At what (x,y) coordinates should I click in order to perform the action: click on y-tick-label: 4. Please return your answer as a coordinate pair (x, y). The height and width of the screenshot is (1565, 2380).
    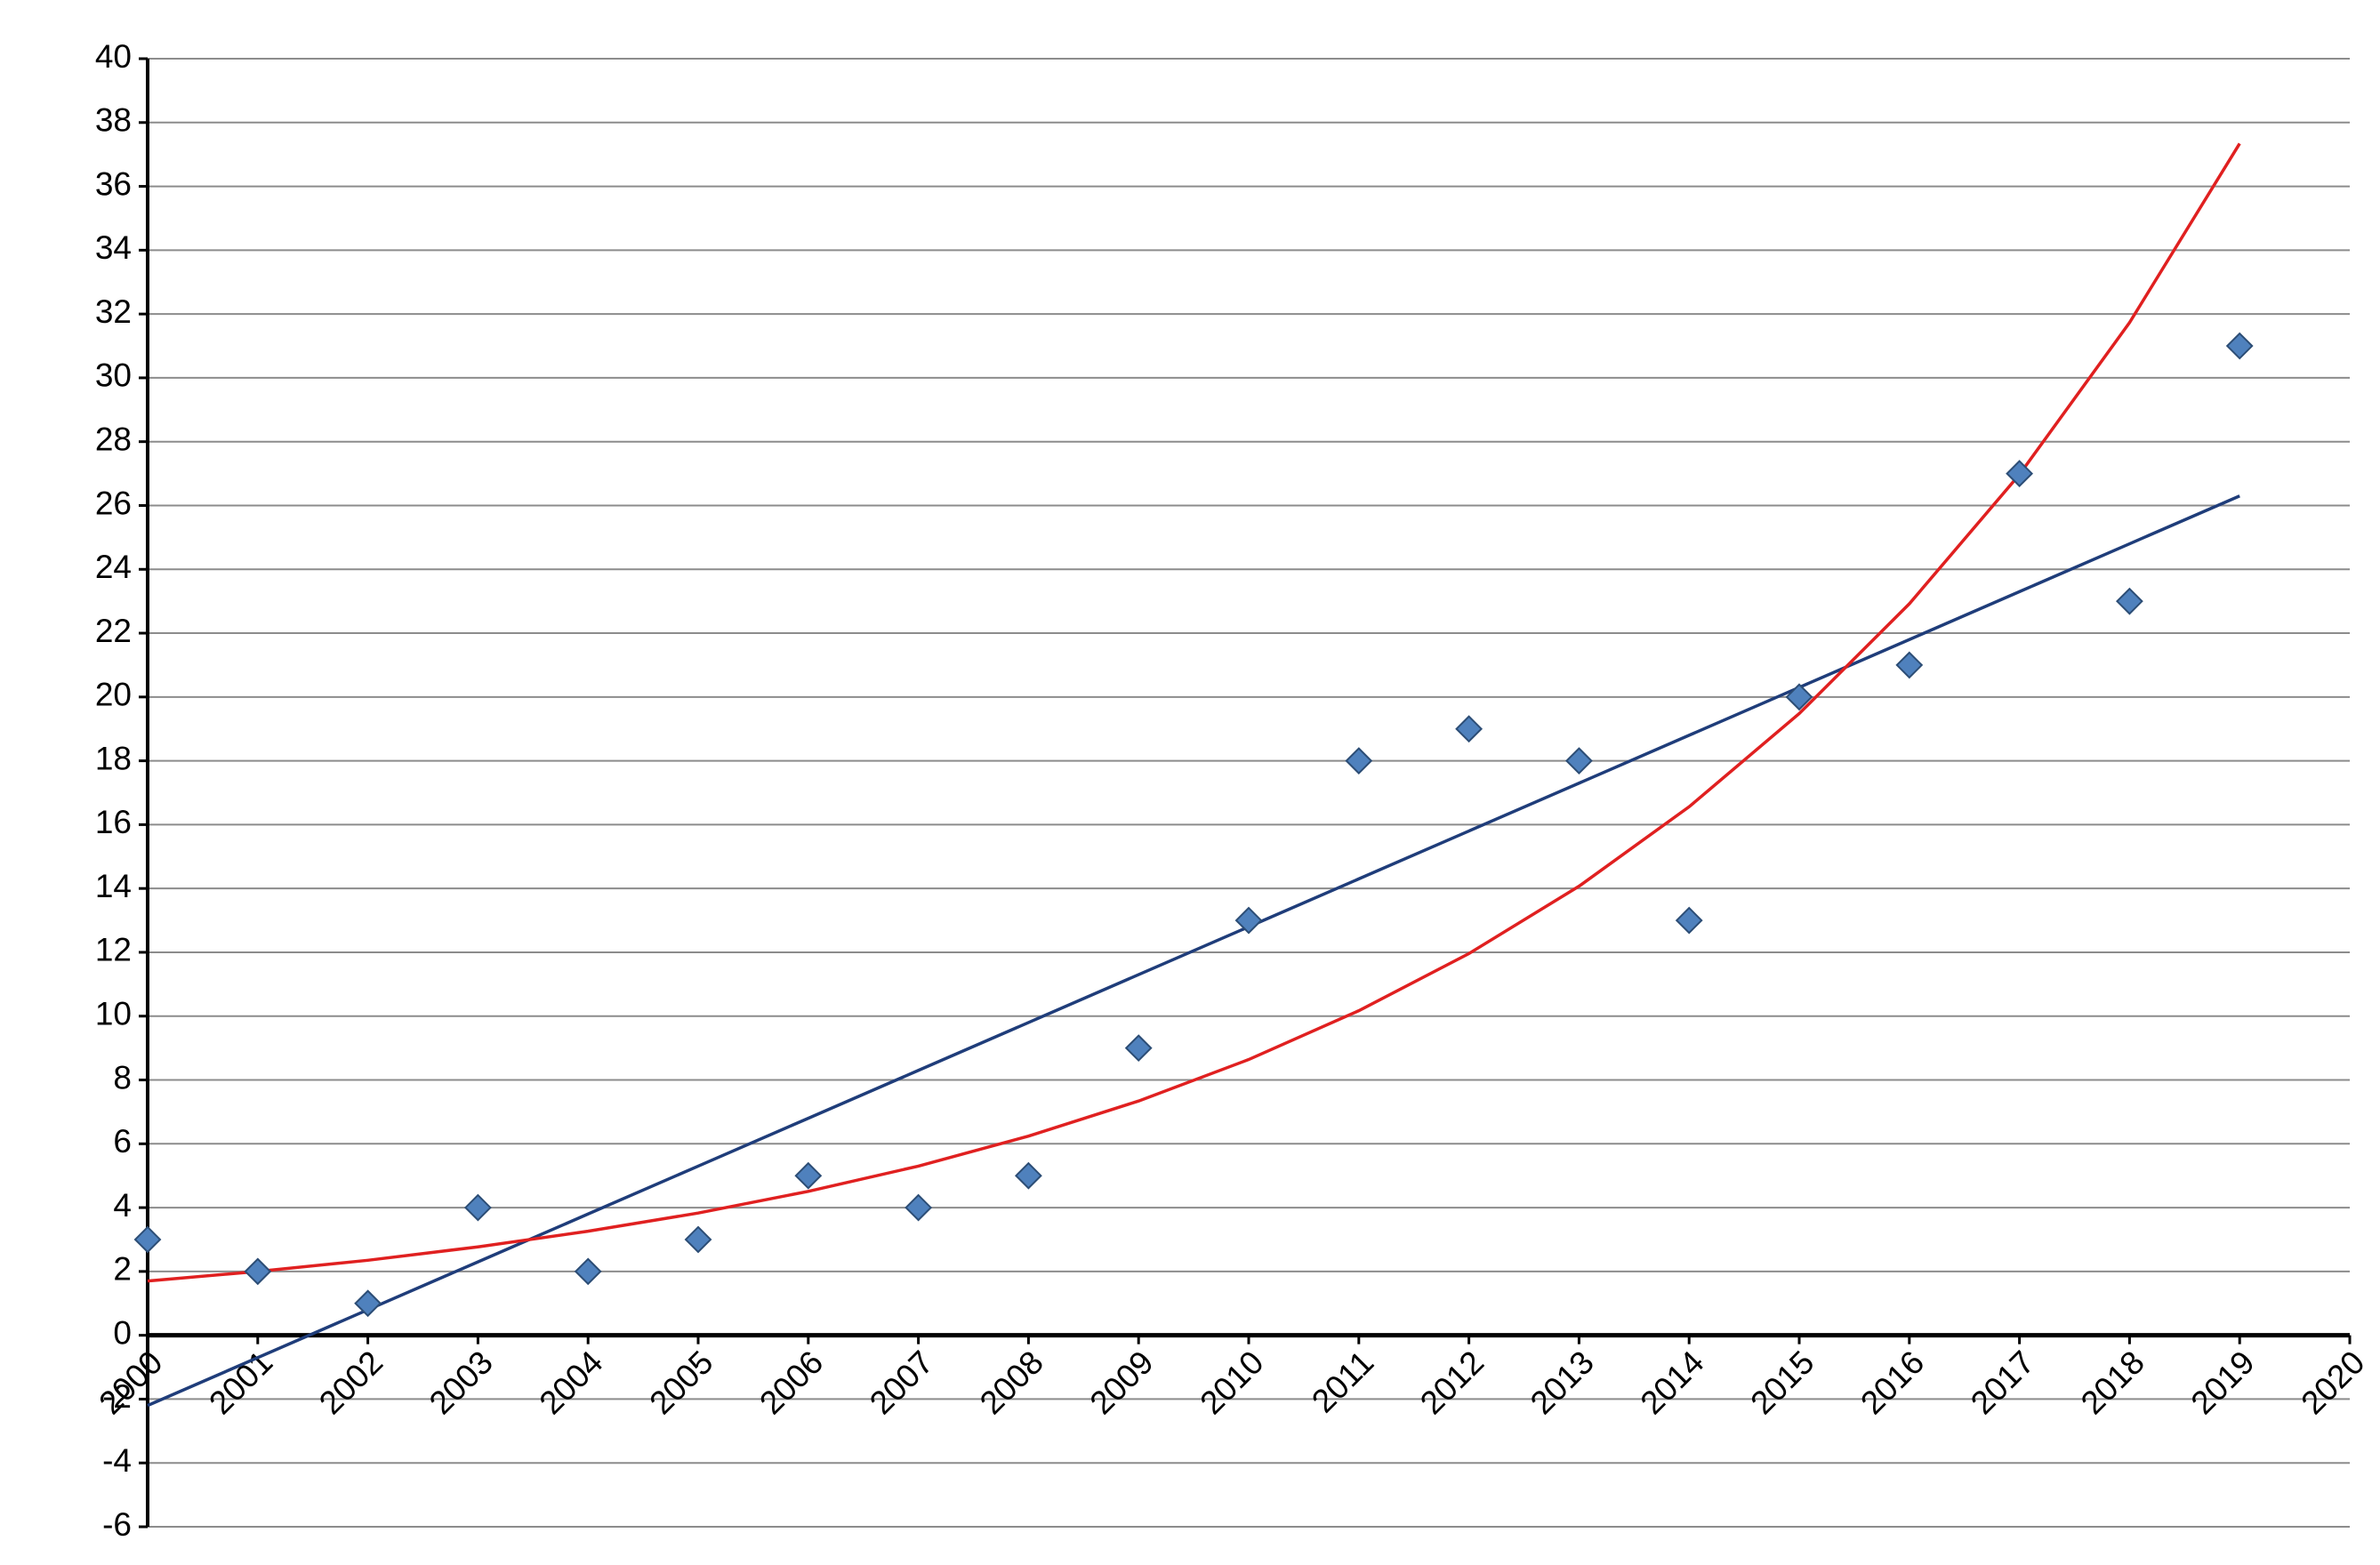
    Looking at the image, I should click on (123, 1205).